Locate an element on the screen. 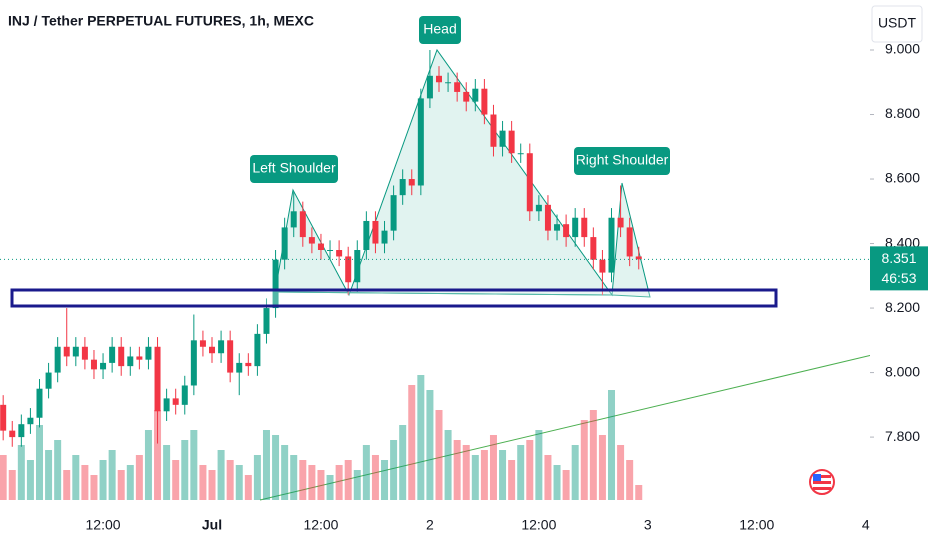 This screenshot has height=550, width=932. currency-box is located at coordinates (897, 24).